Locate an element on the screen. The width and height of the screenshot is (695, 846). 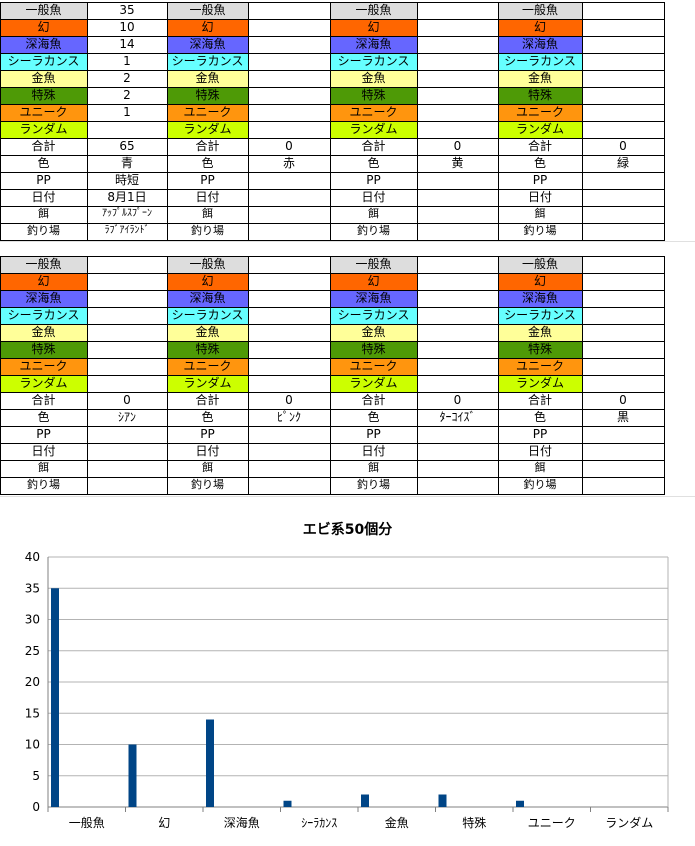
block-1-special-value: 2 is located at coordinates (127, 95).